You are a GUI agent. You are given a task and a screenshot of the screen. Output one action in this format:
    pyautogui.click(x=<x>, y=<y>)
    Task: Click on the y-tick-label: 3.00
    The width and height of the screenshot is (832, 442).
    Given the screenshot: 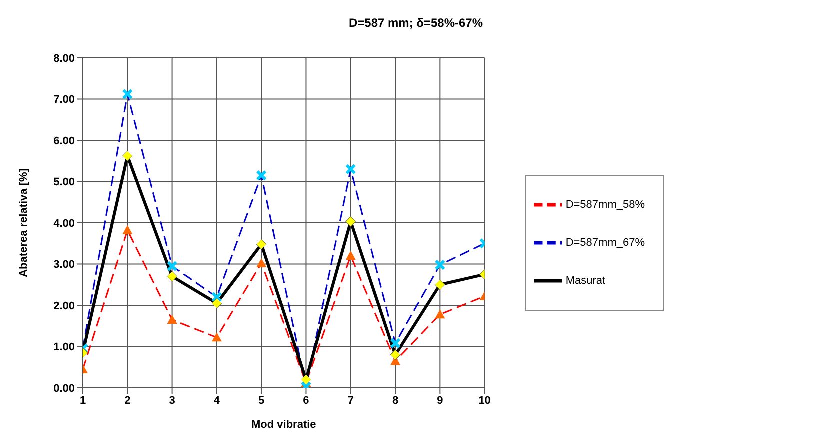 What is the action you would take?
    pyautogui.click(x=64, y=265)
    